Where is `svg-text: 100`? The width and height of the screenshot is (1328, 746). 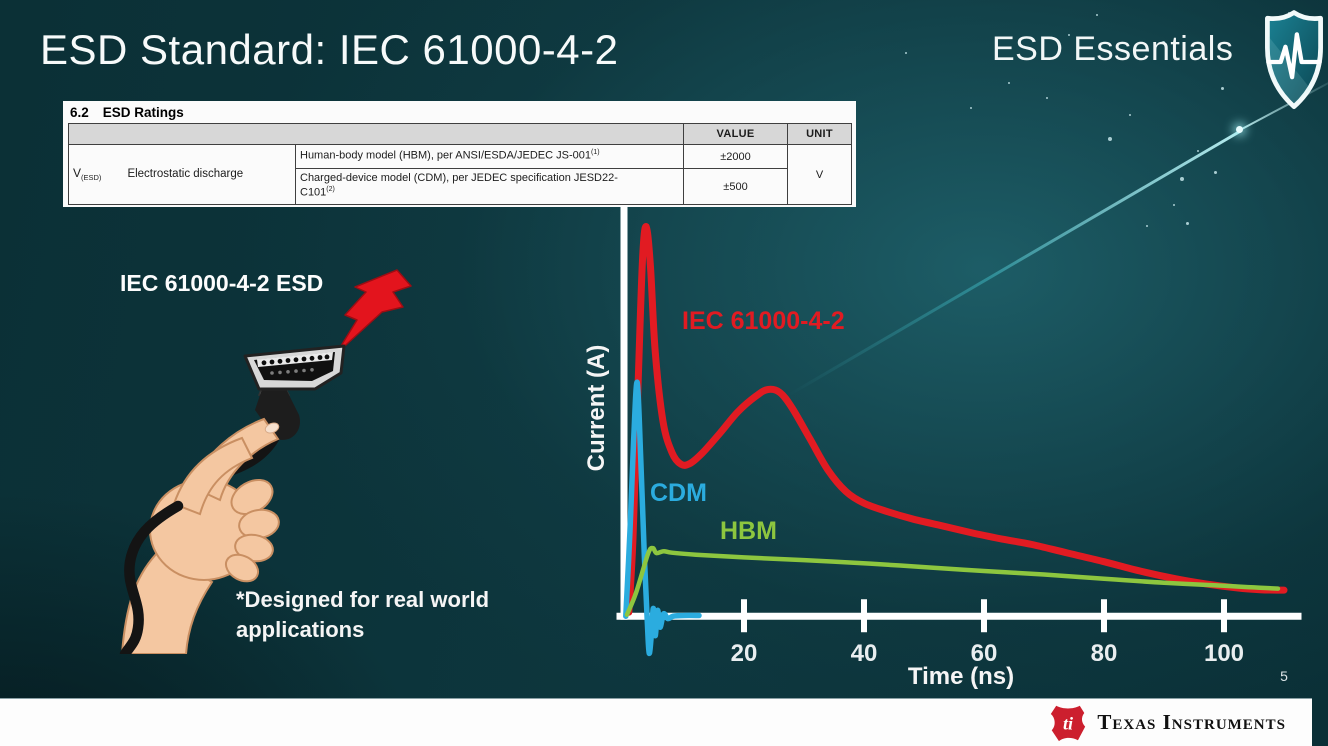
svg-text: 100 is located at coordinates (1224, 653).